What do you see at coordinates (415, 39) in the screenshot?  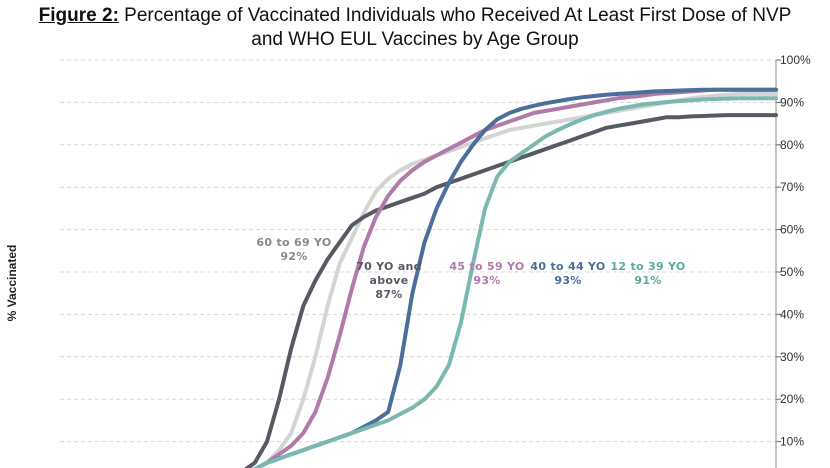 I see `title-line-2: and WHO EUL Vaccines by Age Group` at bounding box center [415, 39].